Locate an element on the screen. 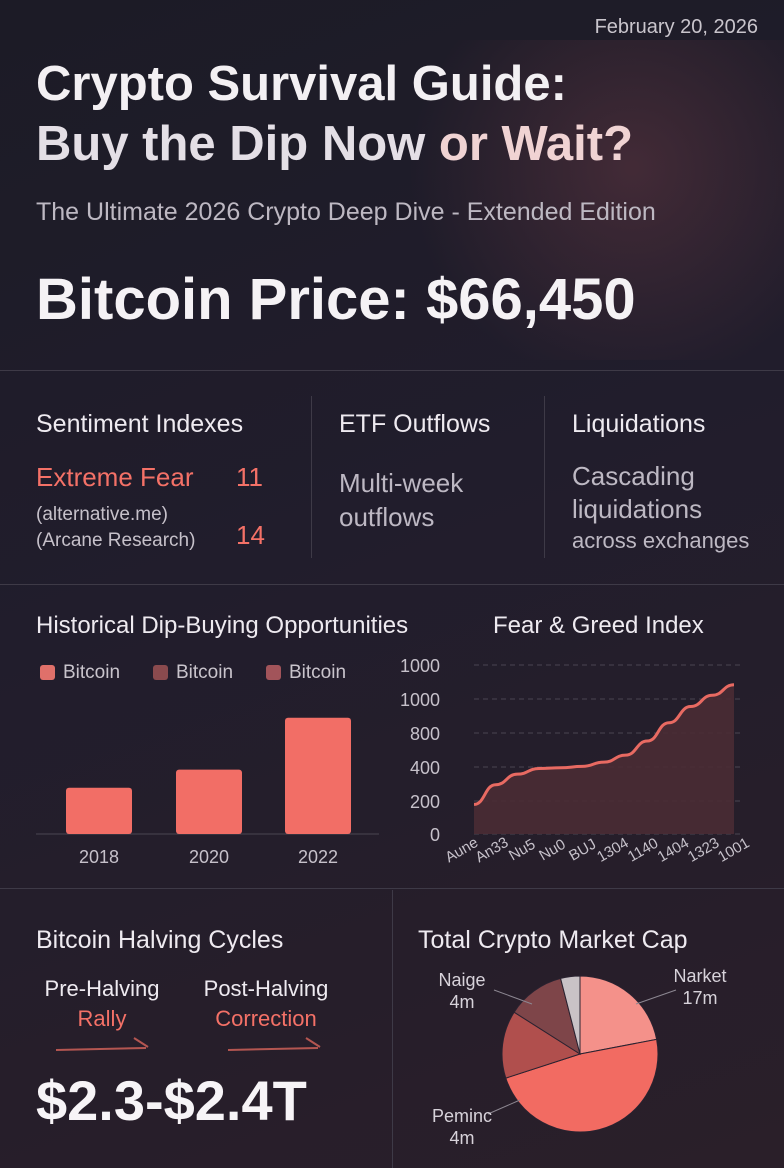 The image size is (784, 1168). pie-value-0: 17m is located at coordinates (699, 998).